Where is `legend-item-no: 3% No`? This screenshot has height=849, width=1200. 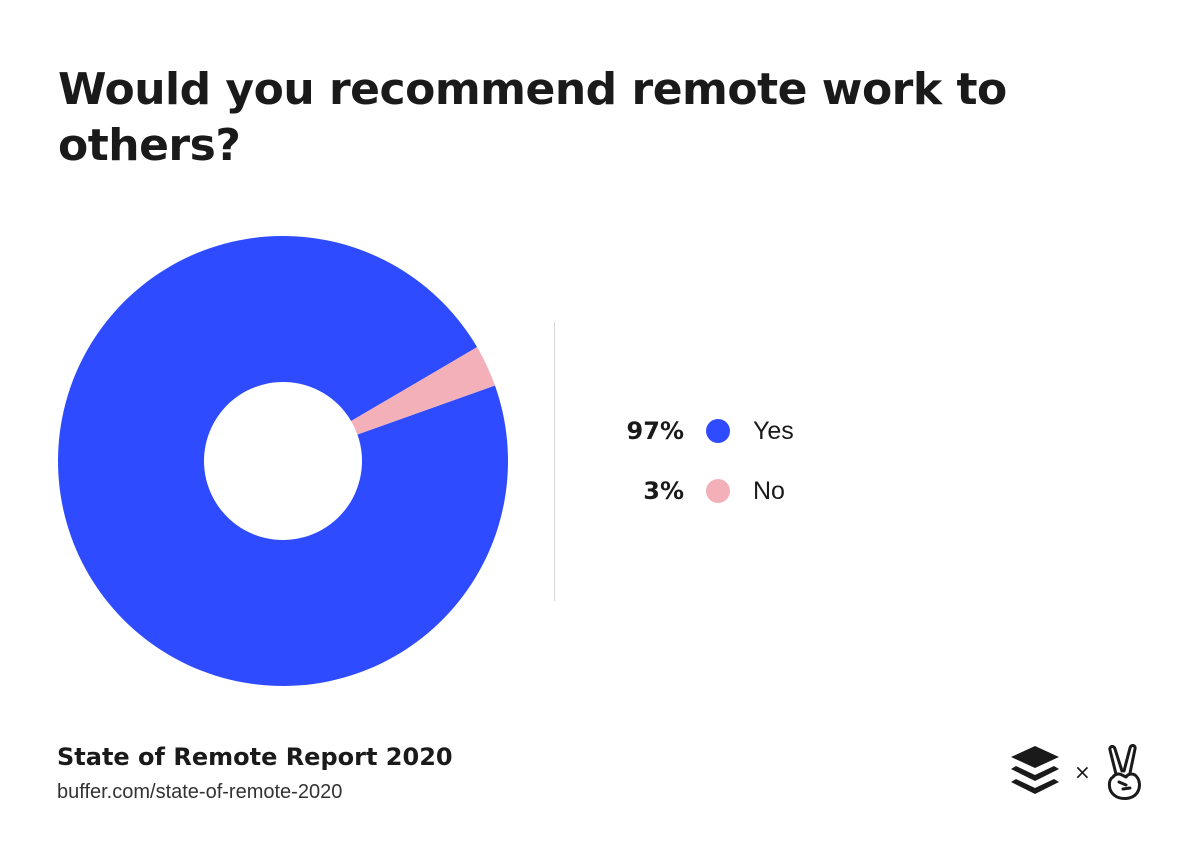
legend-item-no: 3% No is located at coordinates (740, 491).